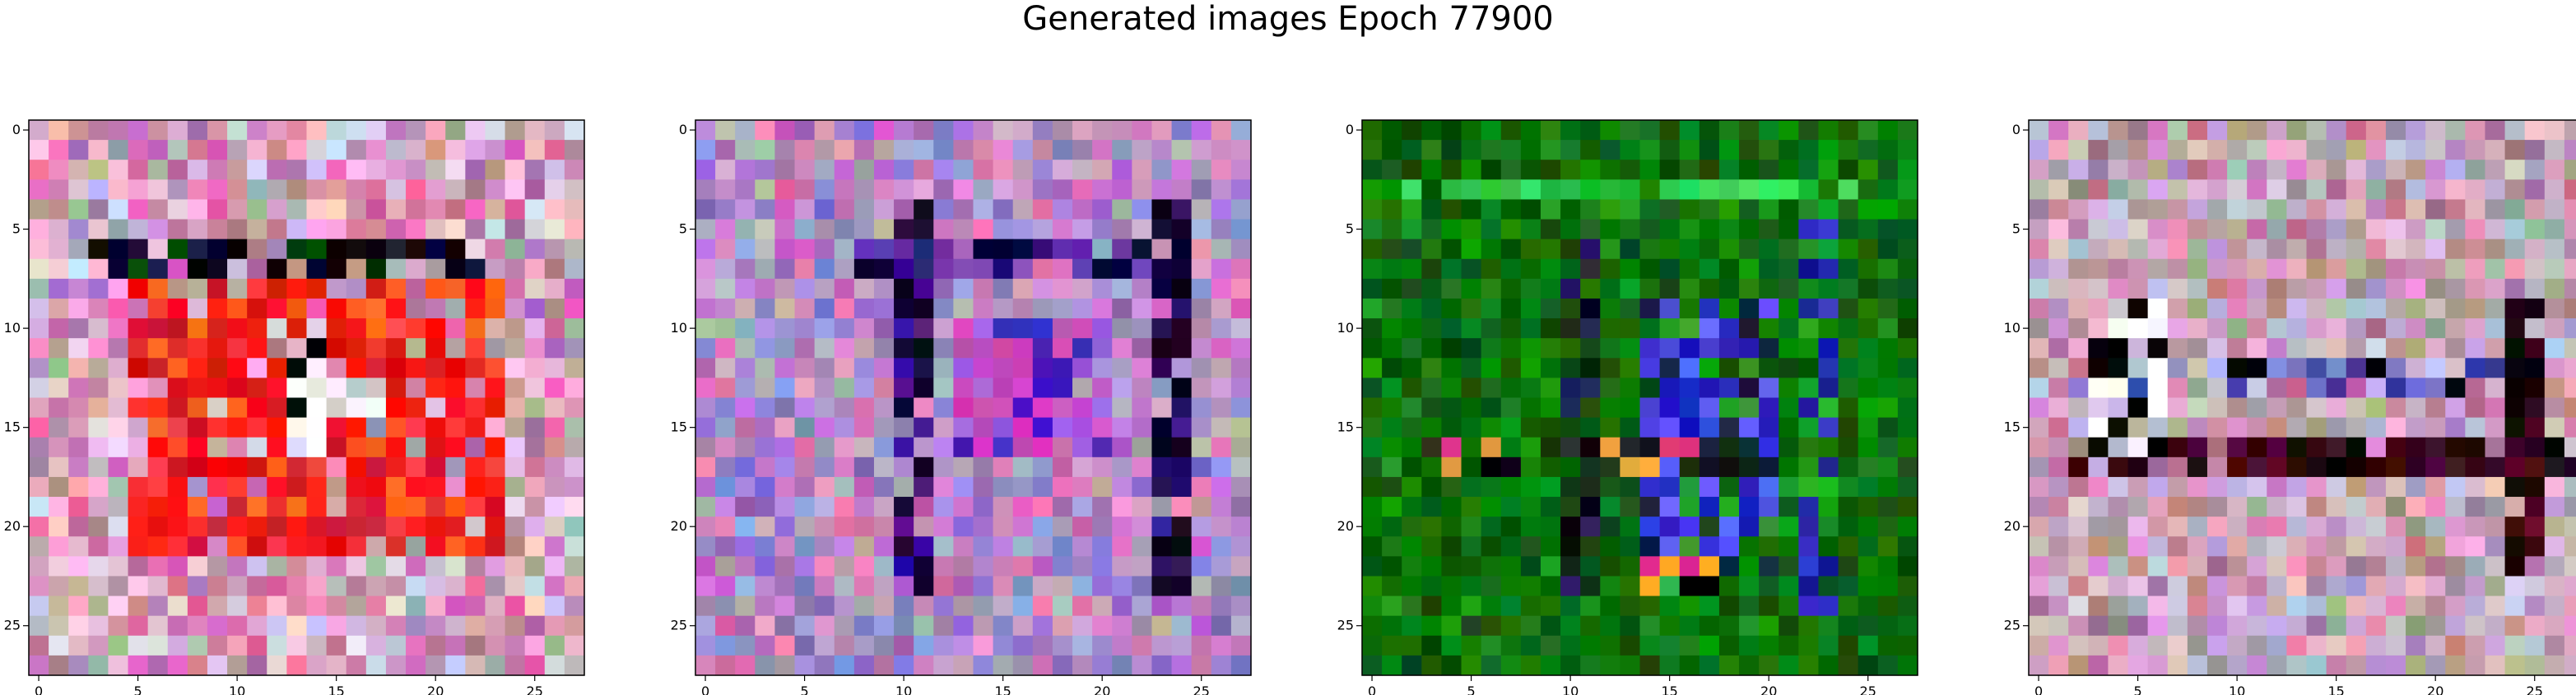  What do you see at coordinates (237, 689) in the screenshot?
I see `x-tick-label: 10` at bounding box center [237, 689].